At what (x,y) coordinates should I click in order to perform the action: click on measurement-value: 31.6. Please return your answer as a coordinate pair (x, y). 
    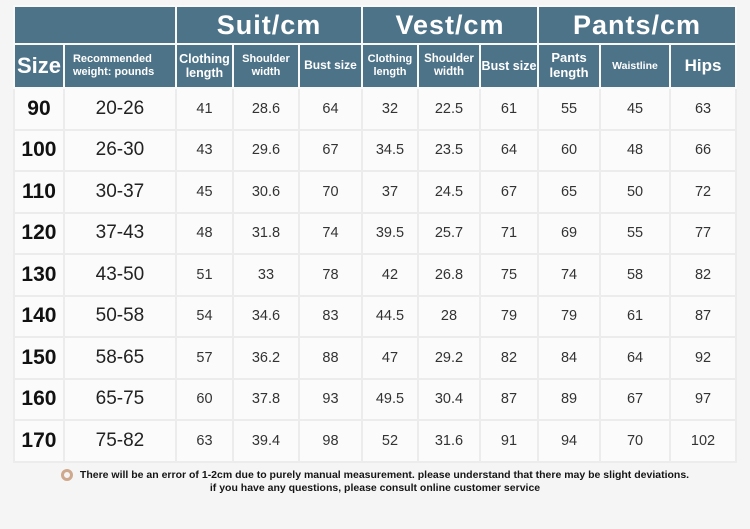
    Looking at the image, I should click on (448, 441).